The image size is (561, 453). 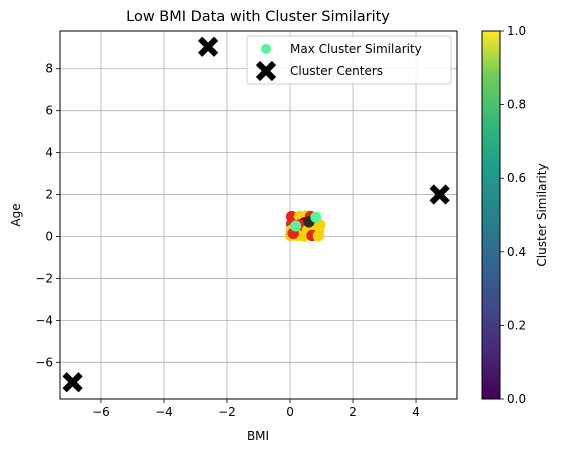 What do you see at coordinates (47, 215) in the screenshot?
I see `y-axis-ticks: −6 −4 −2 0 2 4 6 8` at bounding box center [47, 215].